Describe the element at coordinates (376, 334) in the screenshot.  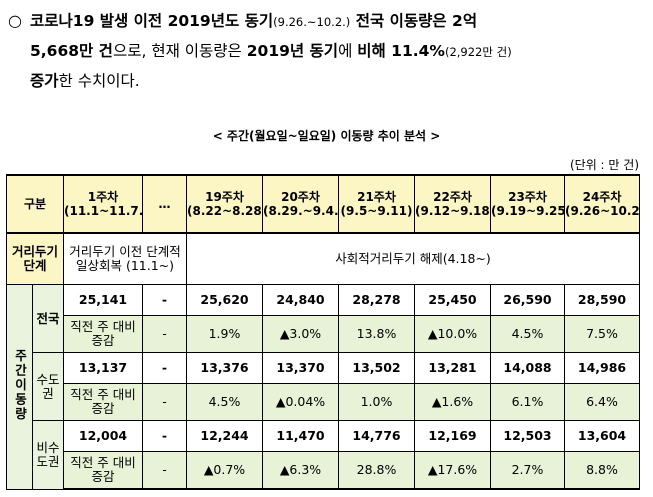
I see `change-cell: 13.8%` at that location.